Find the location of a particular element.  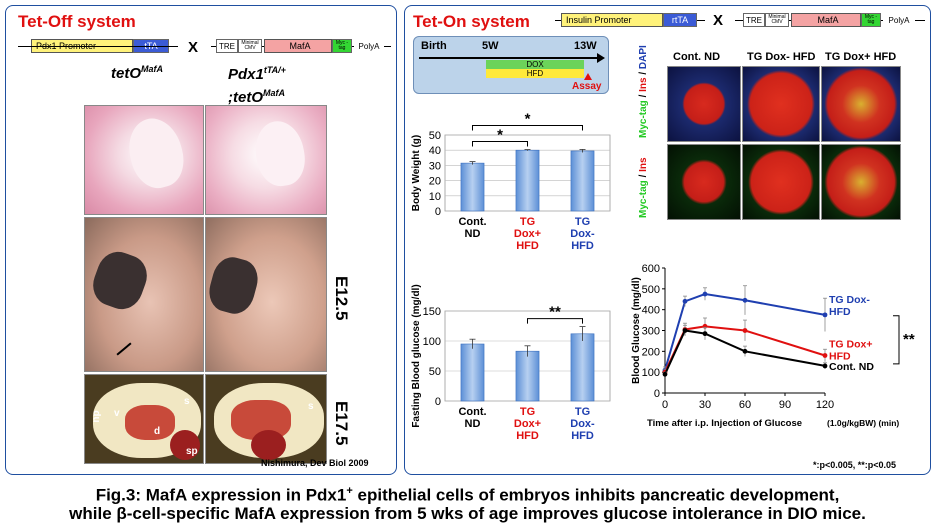

rt-myc-tag-box: Myc -tag is located at coordinates (871, 20).